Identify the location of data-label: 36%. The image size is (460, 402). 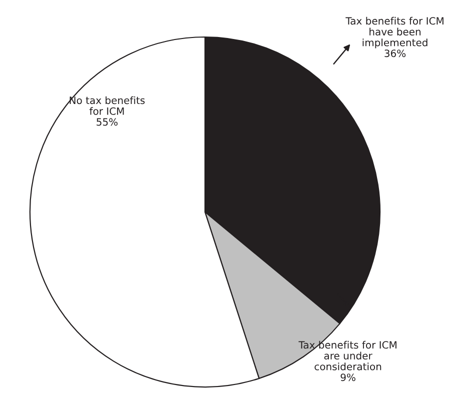
(395, 54).